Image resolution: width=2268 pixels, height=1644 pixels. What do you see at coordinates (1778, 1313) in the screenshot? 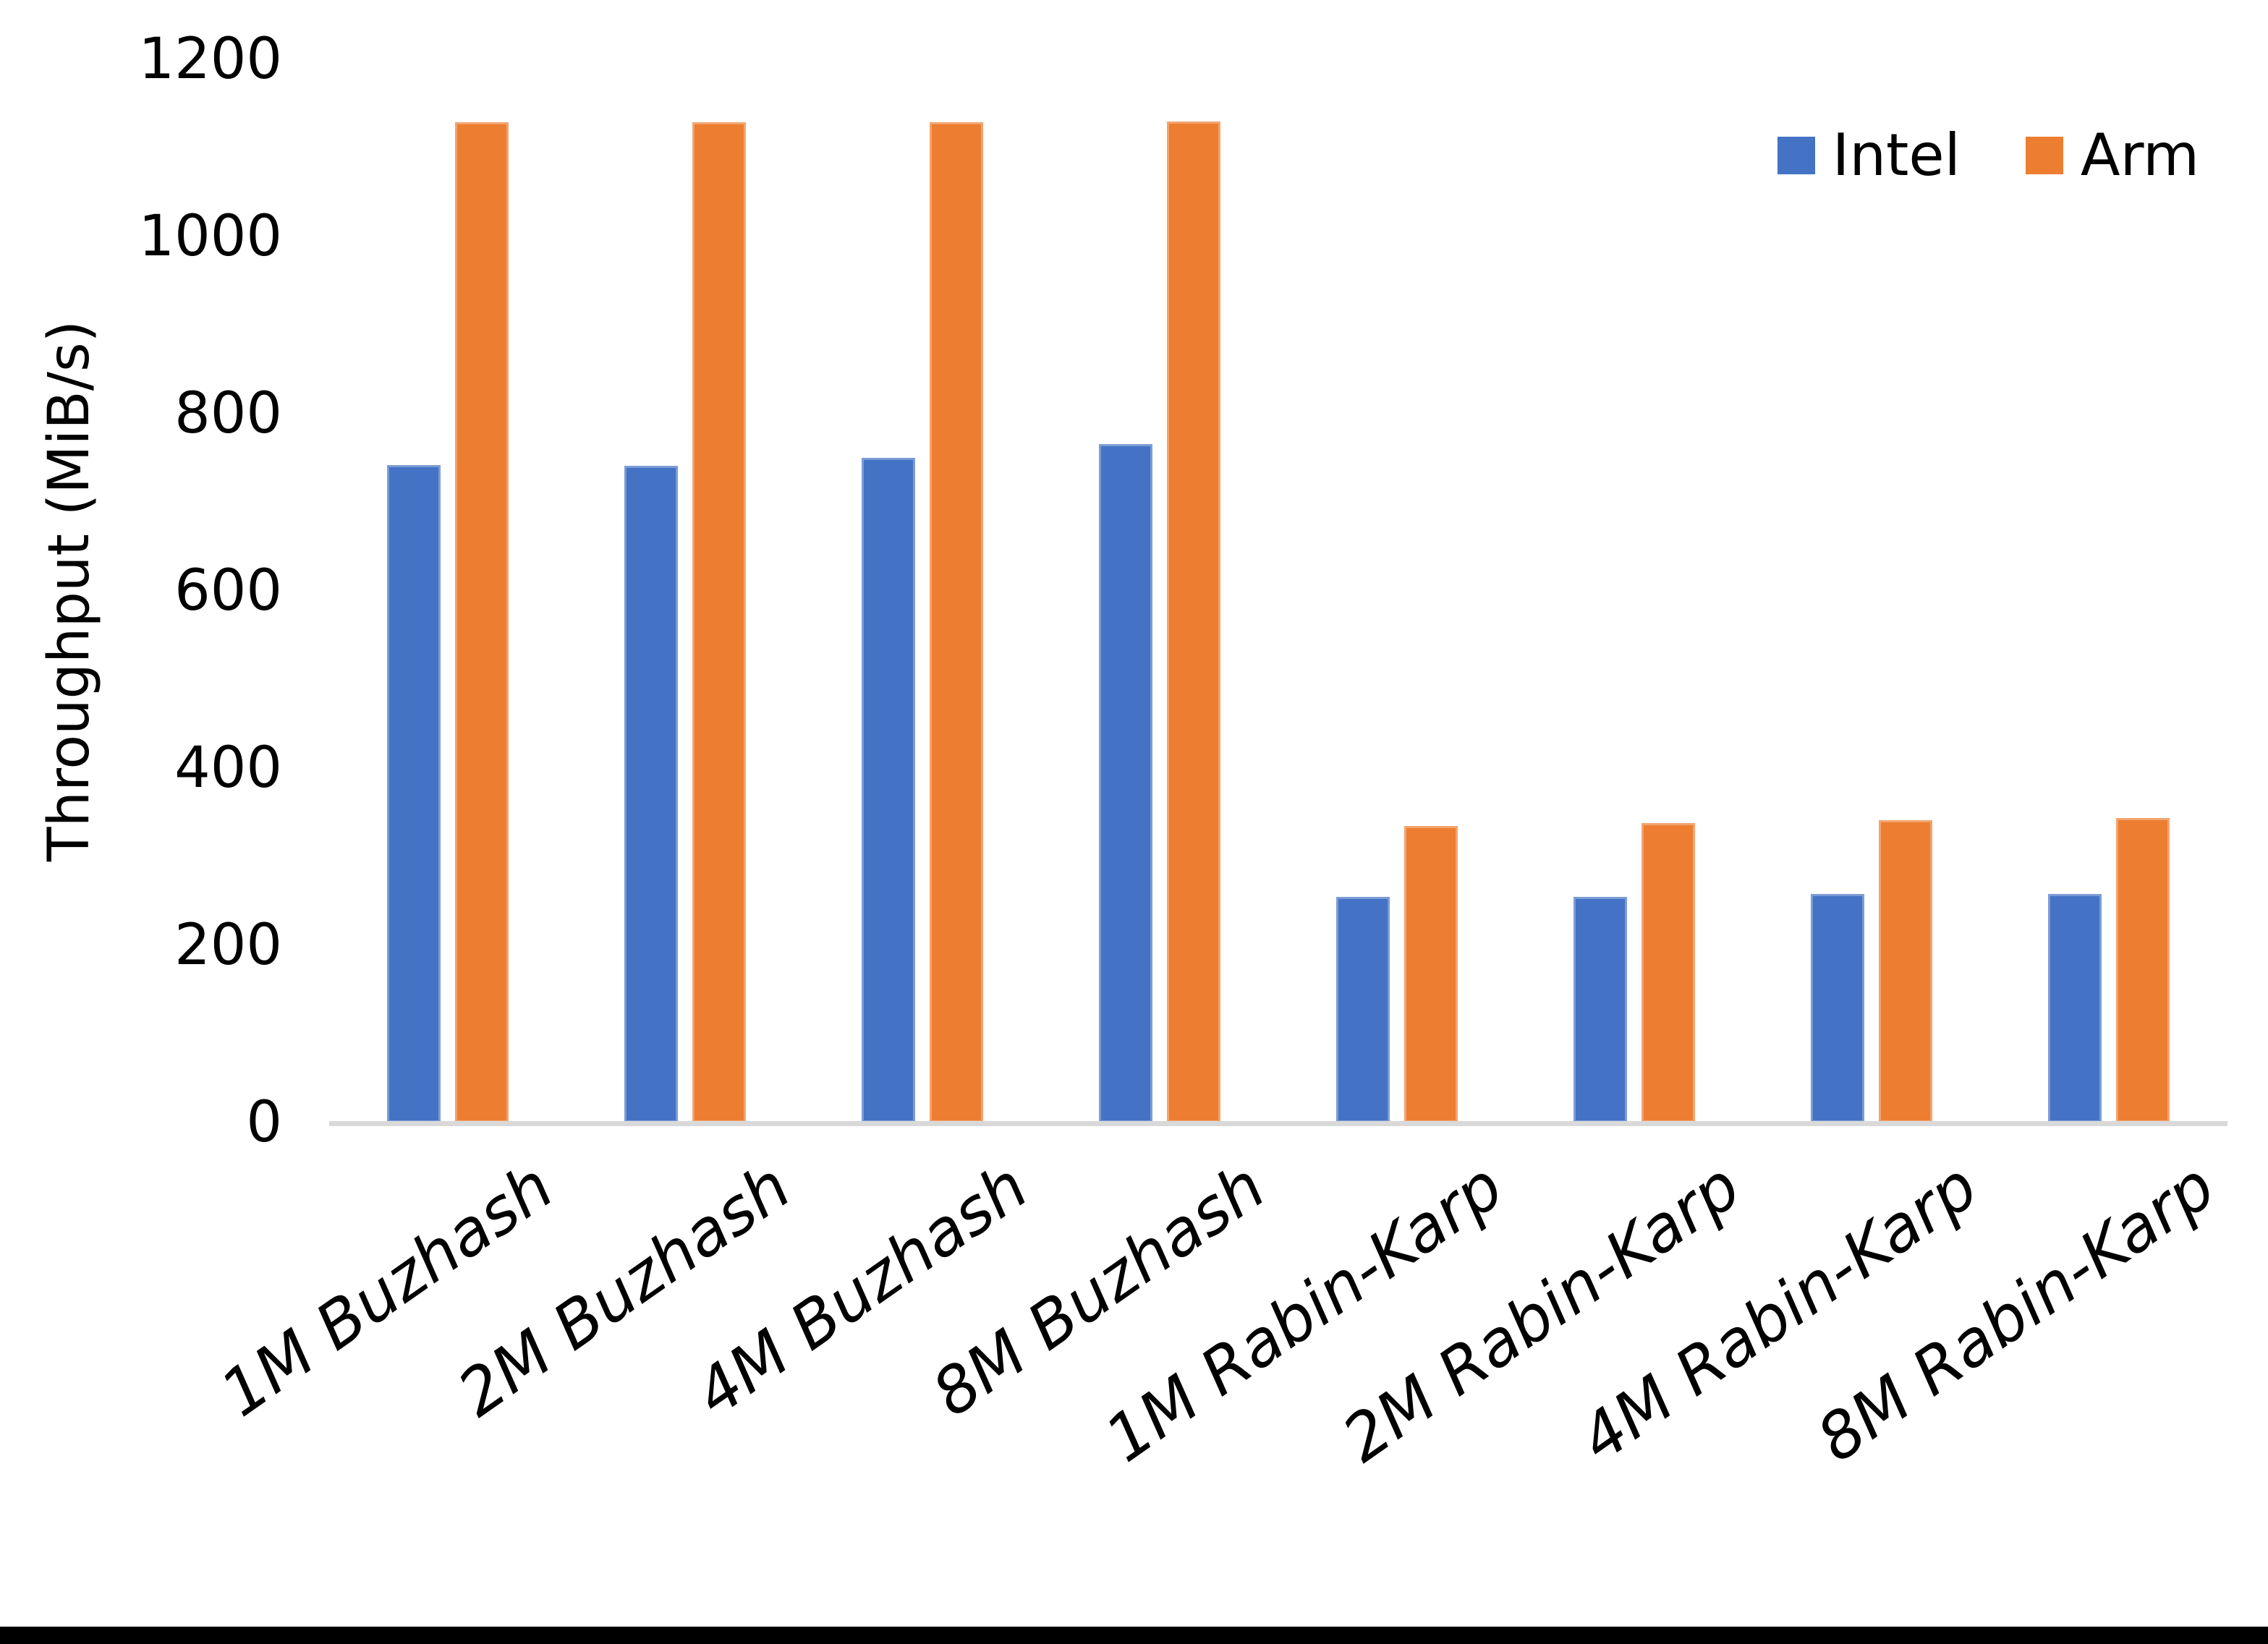
I see `x-axis-label-4m-rabin-karp: 4M Rabin-Karp` at bounding box center [1778, 1313].